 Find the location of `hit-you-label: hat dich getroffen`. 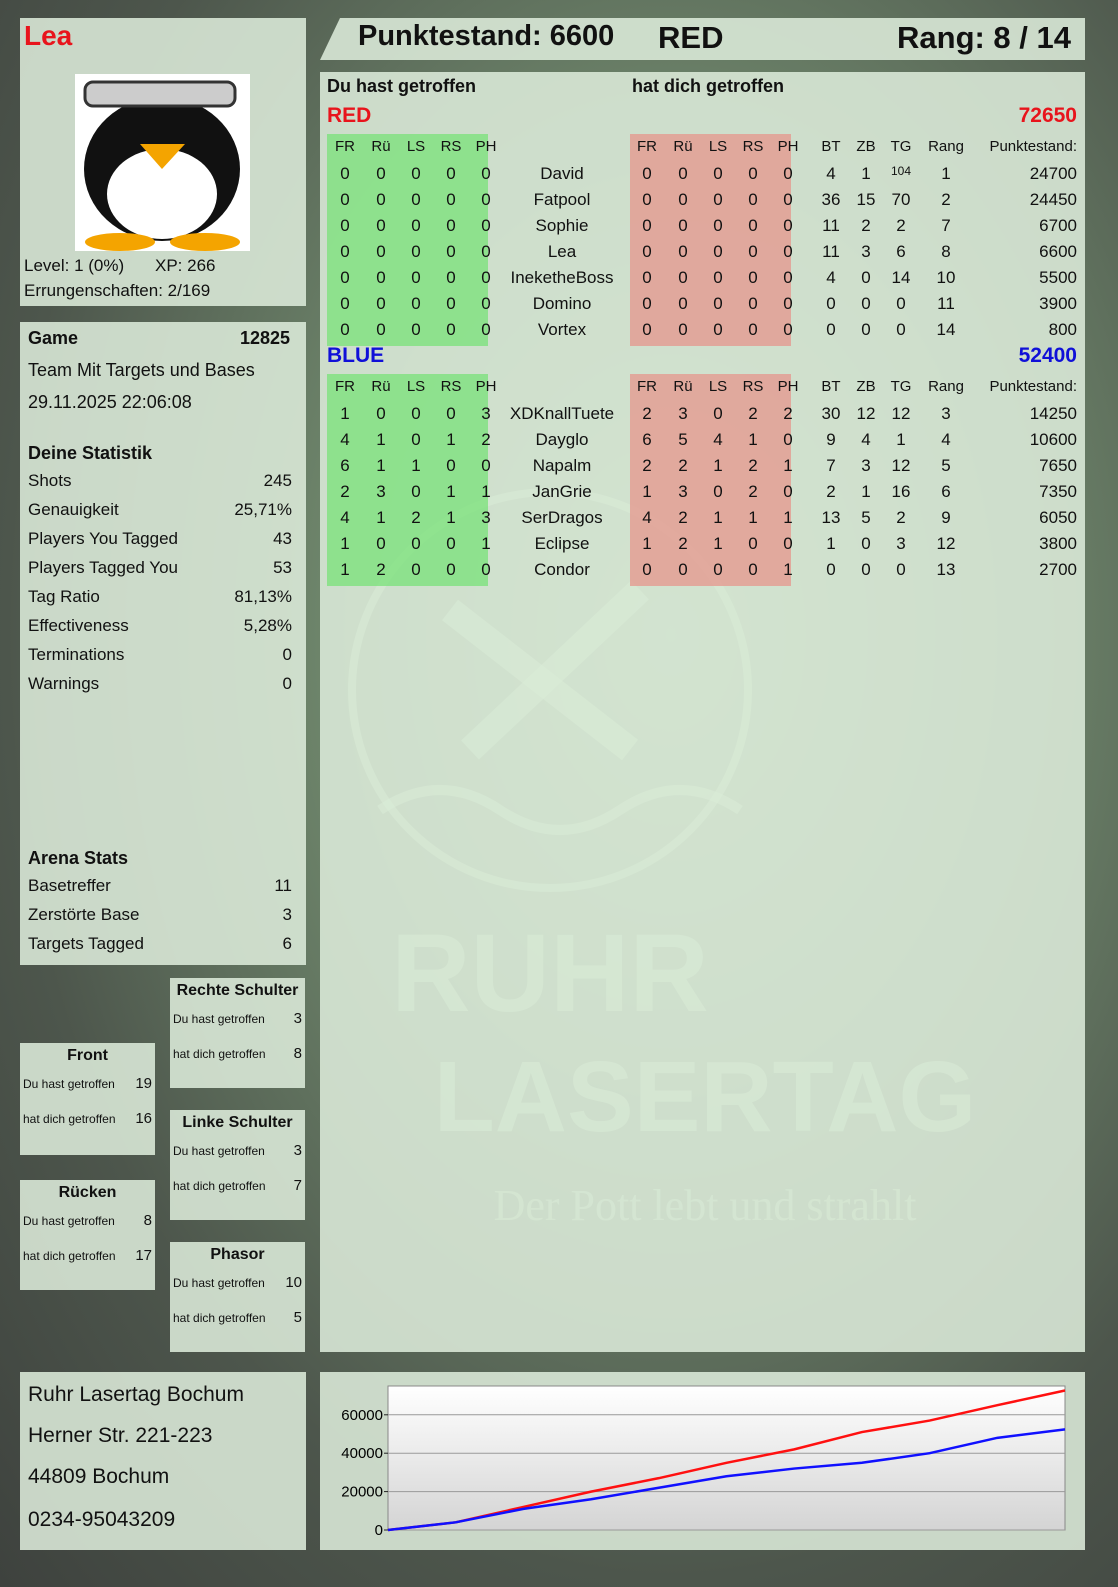

hit-you-label: hat dich getroffen is located at coordinates (708, 86).